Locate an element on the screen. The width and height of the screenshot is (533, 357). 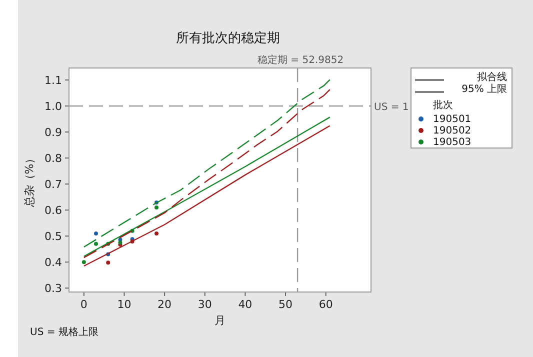
legend-title: 批次 is located at coordinates (443, 105).